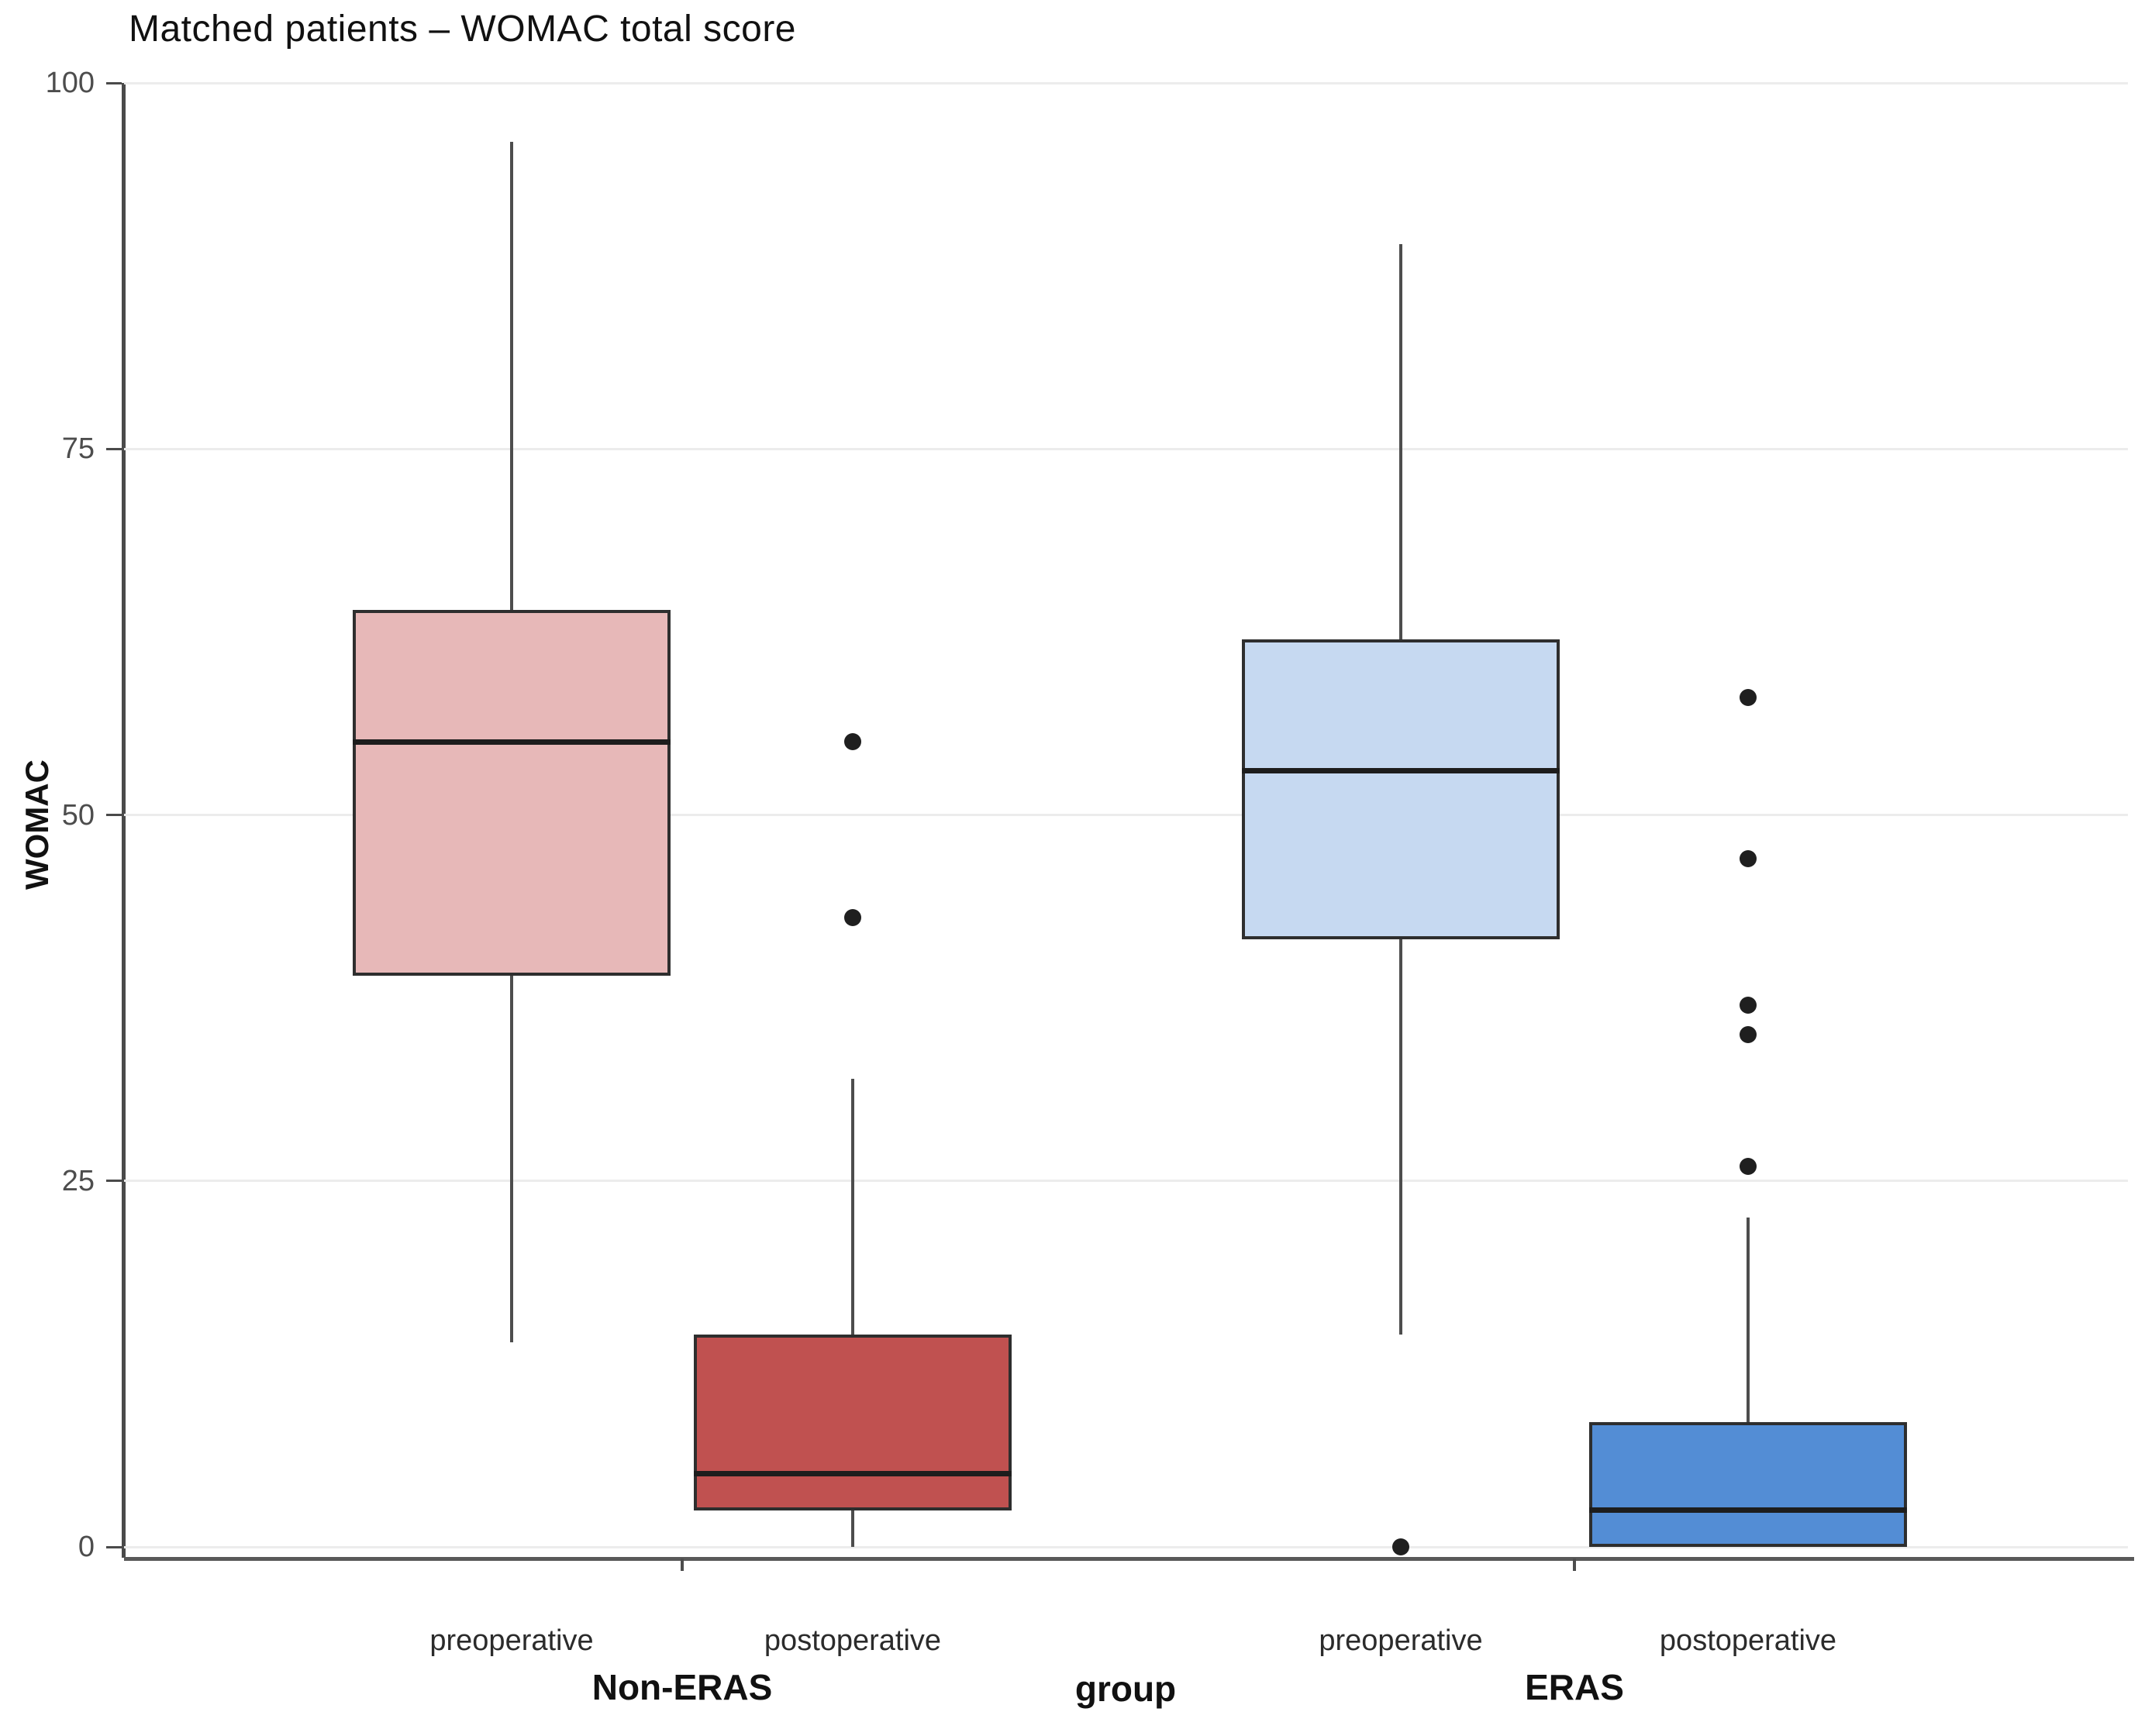 This screenshot has height=1736, width=2138. What do you see at coordinates (682, 1687) in the screenshot?
I see `x-group-label-non-eras: Non-ERAS` at bounding box center [682, 1687].